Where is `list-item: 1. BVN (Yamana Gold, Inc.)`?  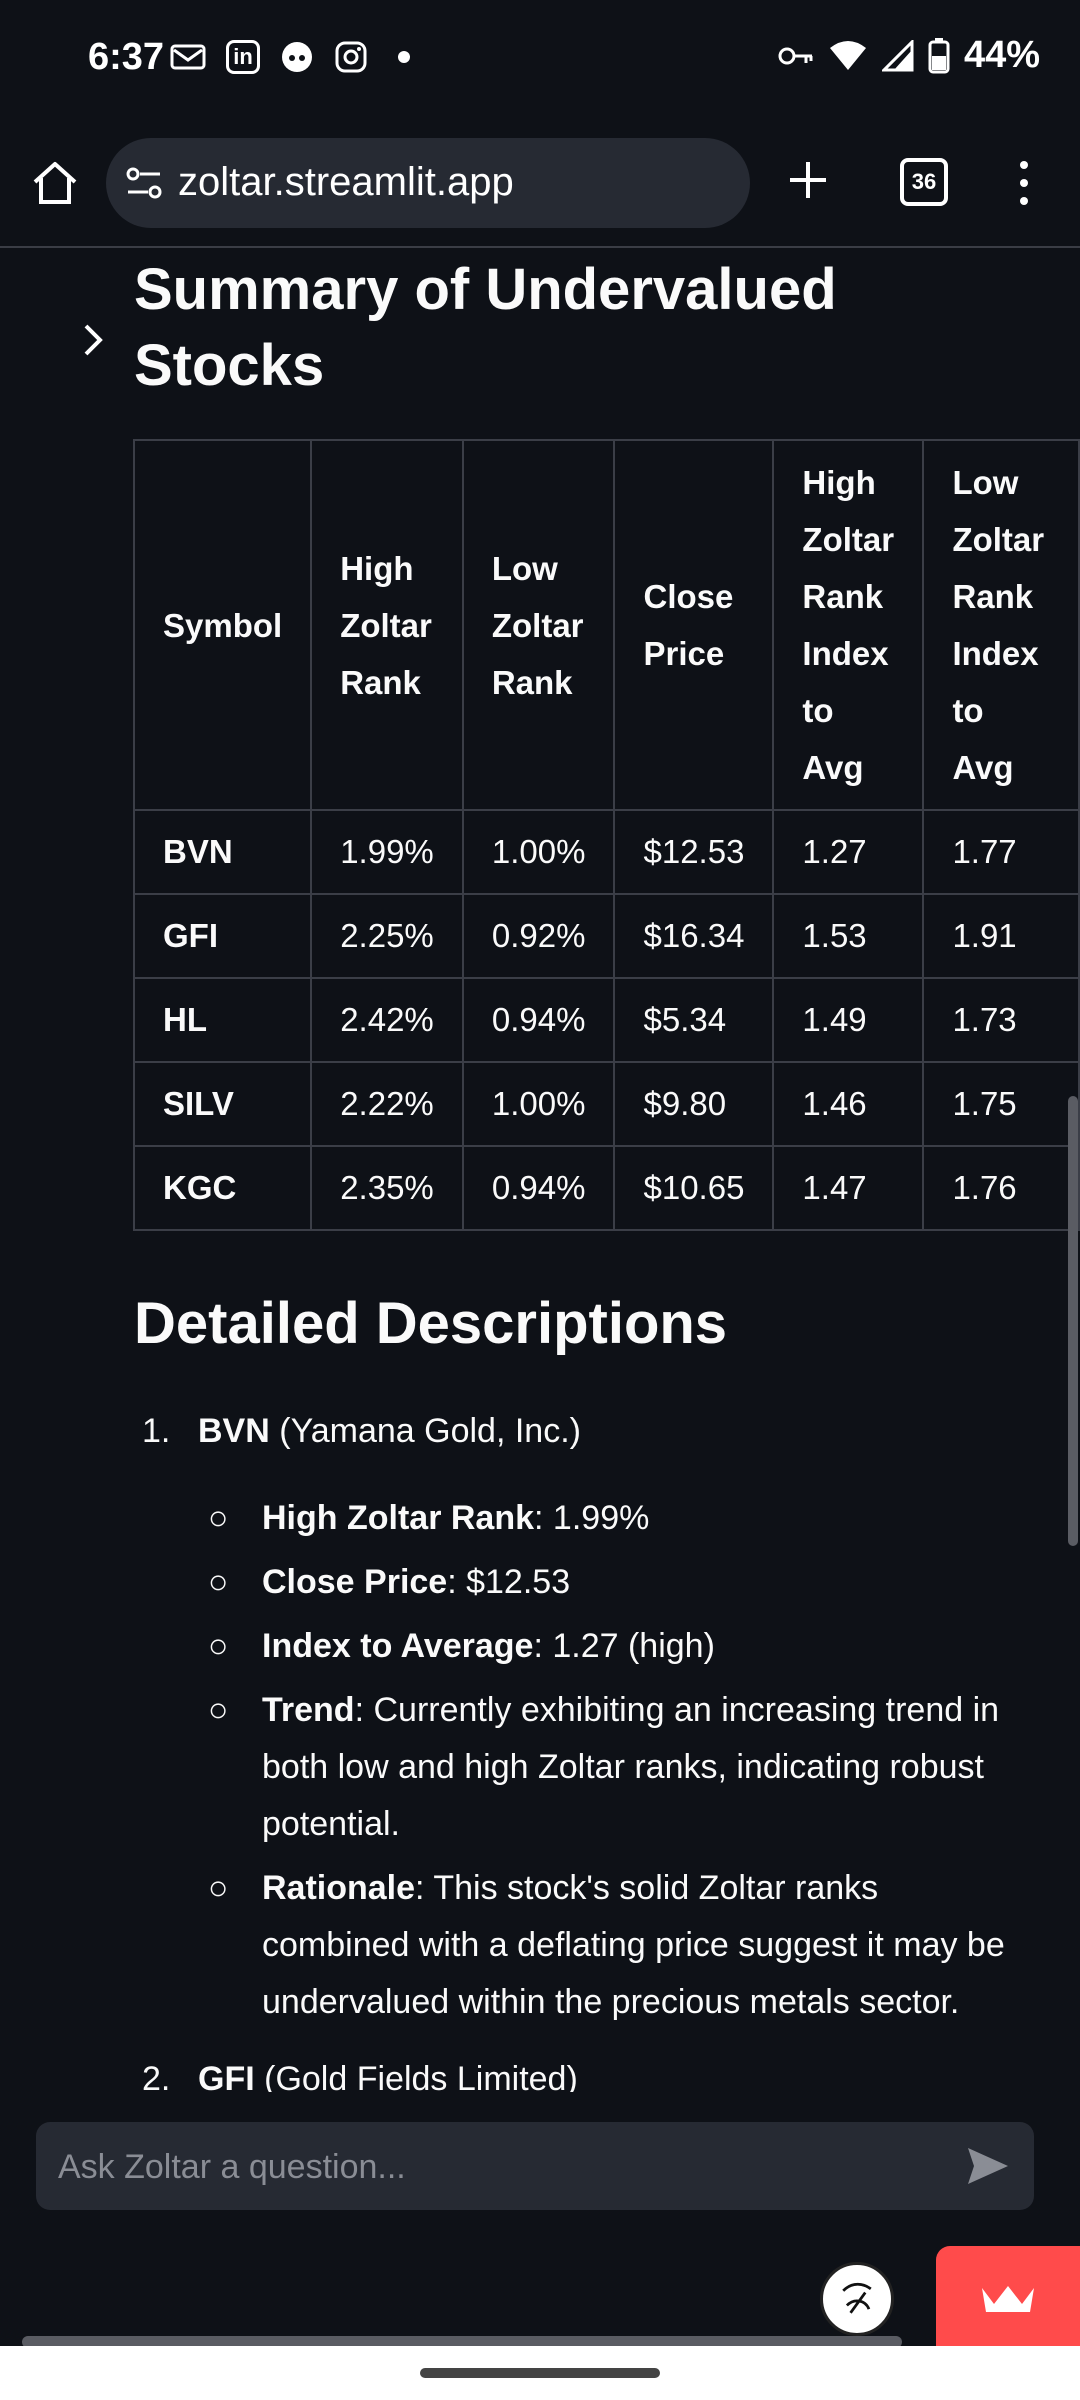 list-item: 1. BVN (Yamana Gold, Inc.) is located at coordinates (574, 1442).